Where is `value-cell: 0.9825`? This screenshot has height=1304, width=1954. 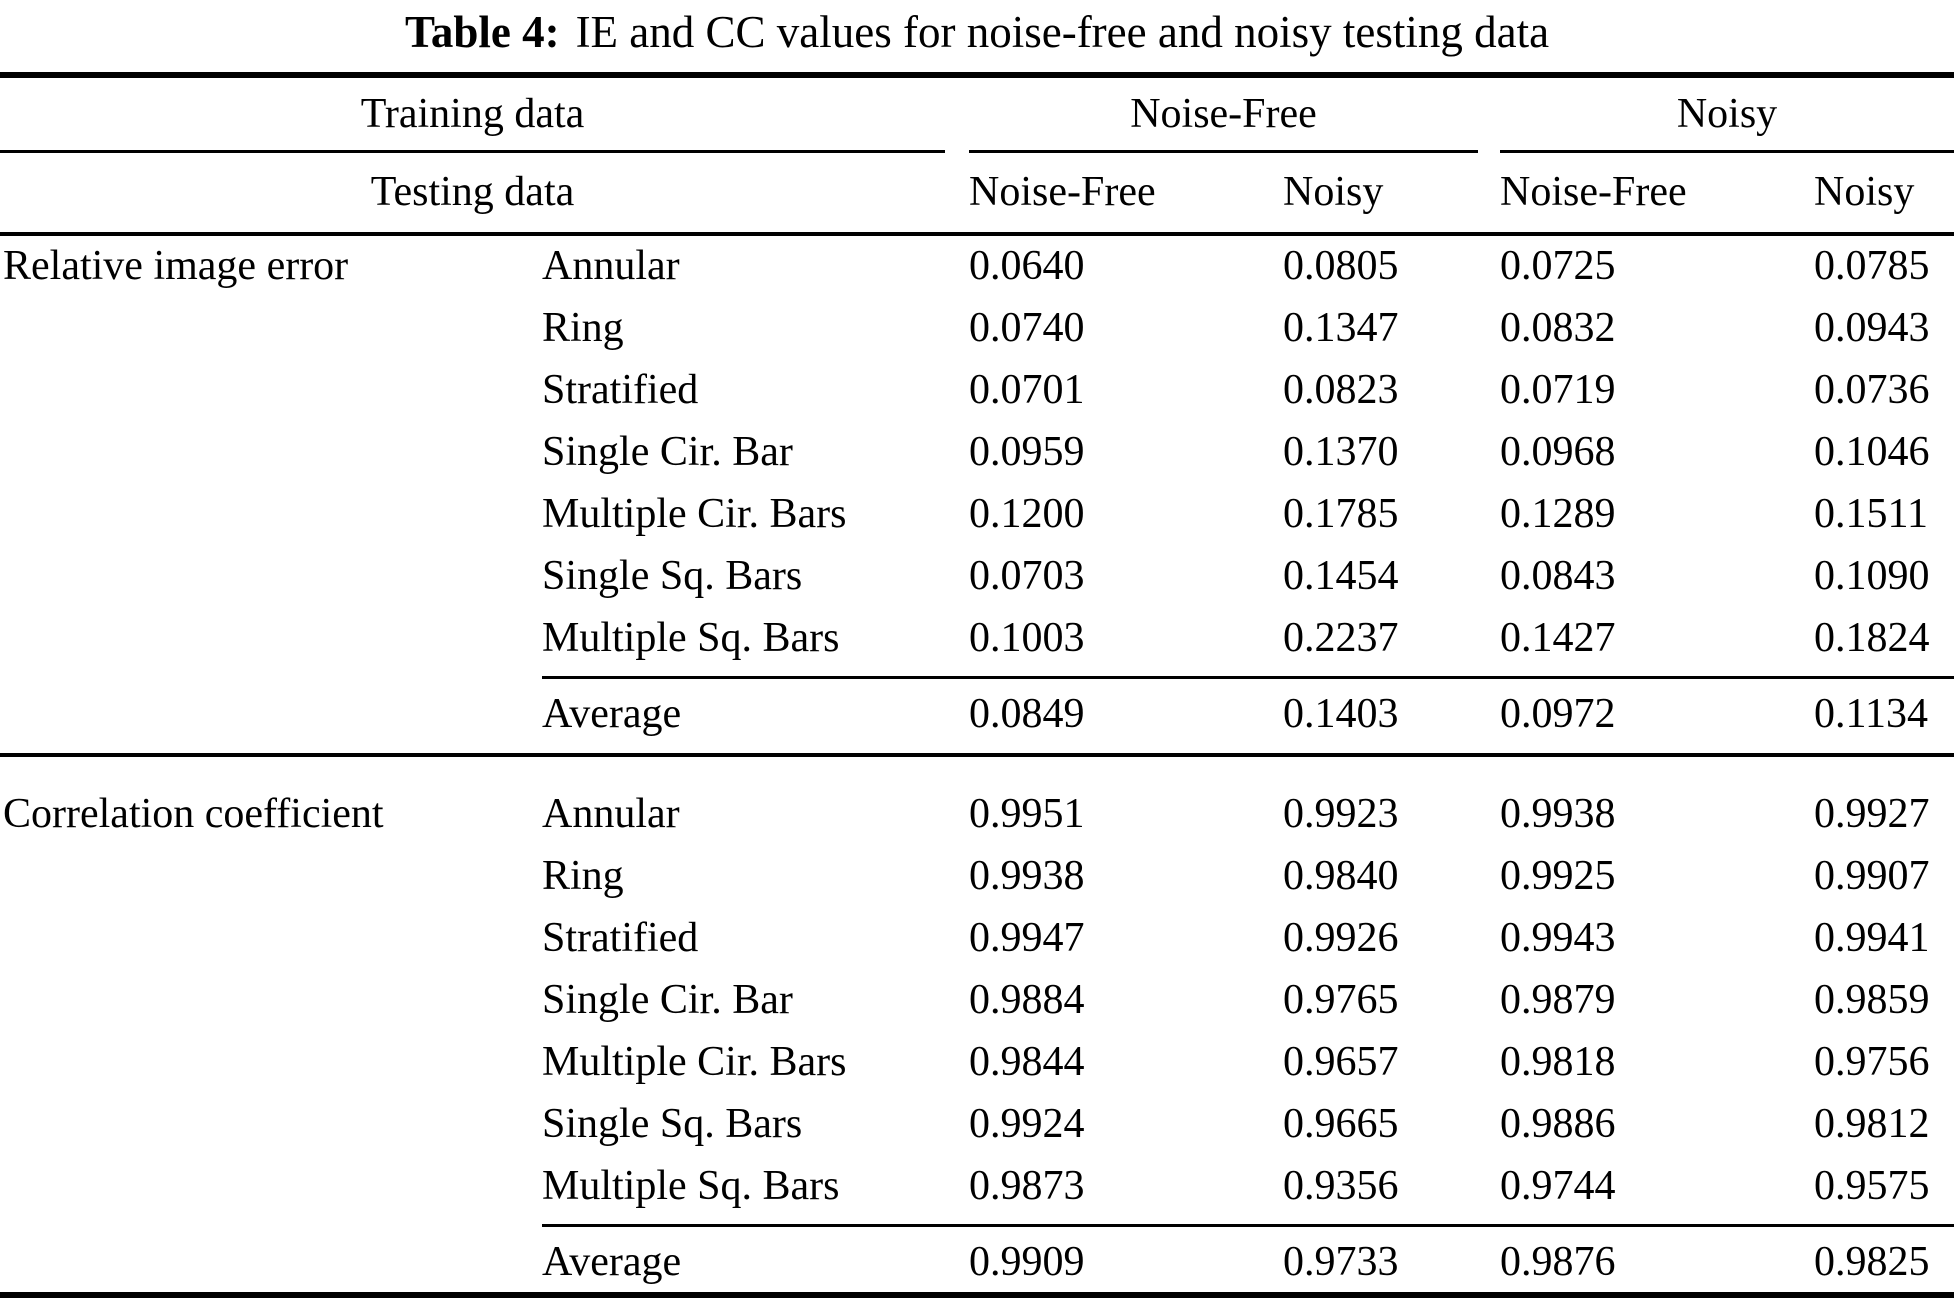
value-cell: 0.9825 is located at coordinates (1872, 1262).